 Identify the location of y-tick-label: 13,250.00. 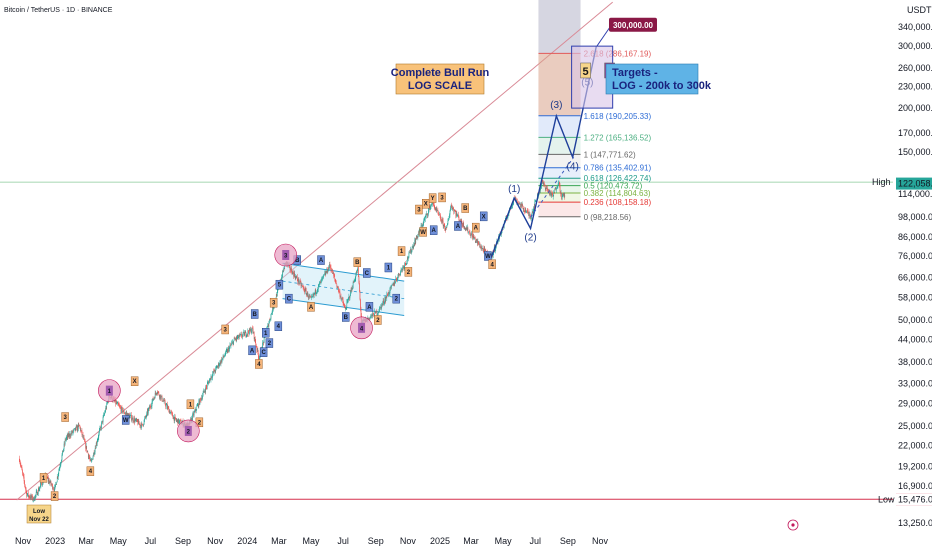
(915, 523).